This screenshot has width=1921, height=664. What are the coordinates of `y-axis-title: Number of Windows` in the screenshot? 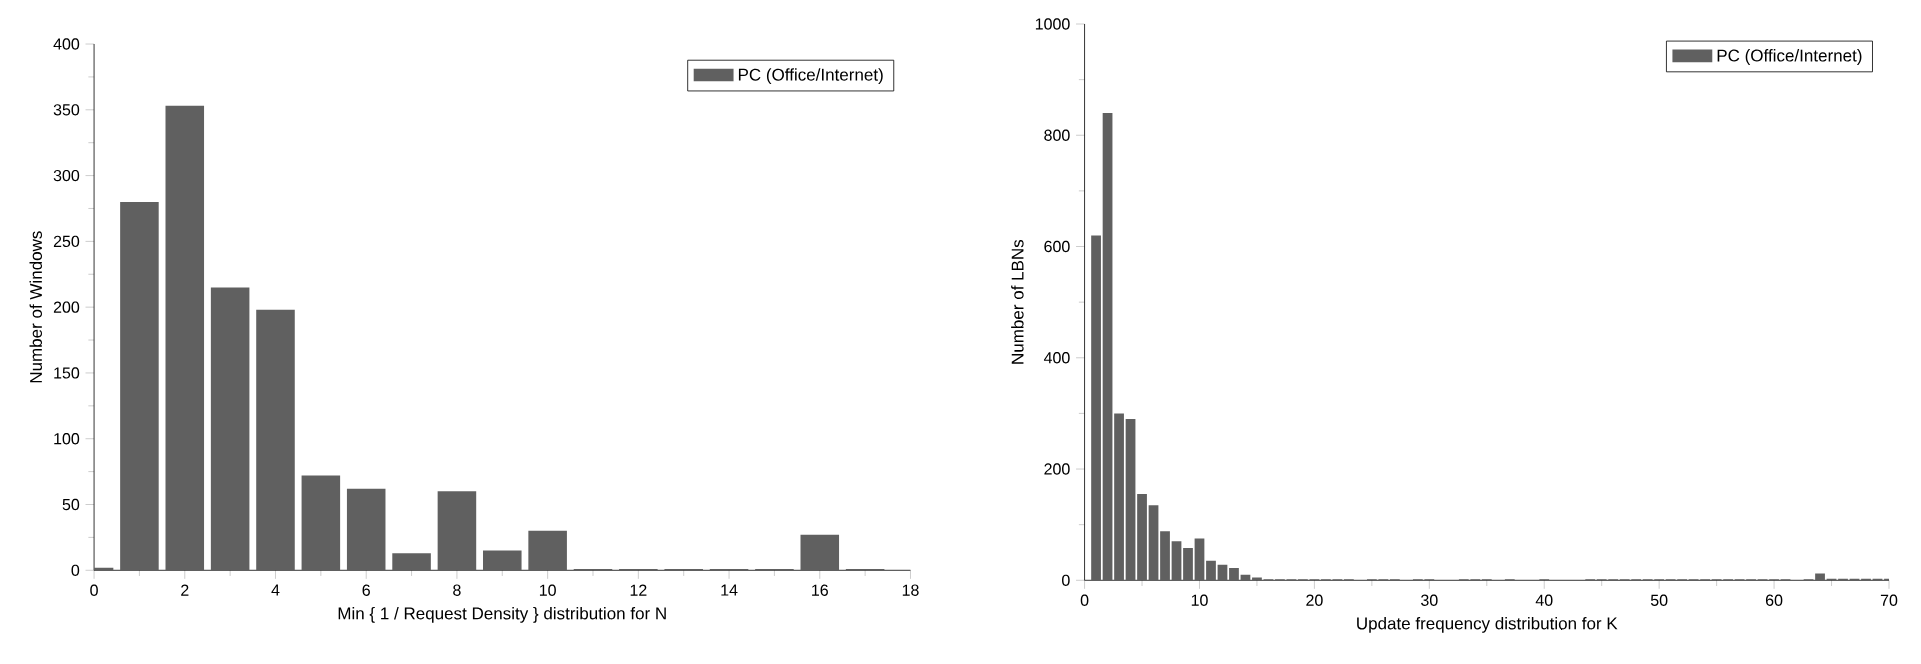 It's located at (35, 307).